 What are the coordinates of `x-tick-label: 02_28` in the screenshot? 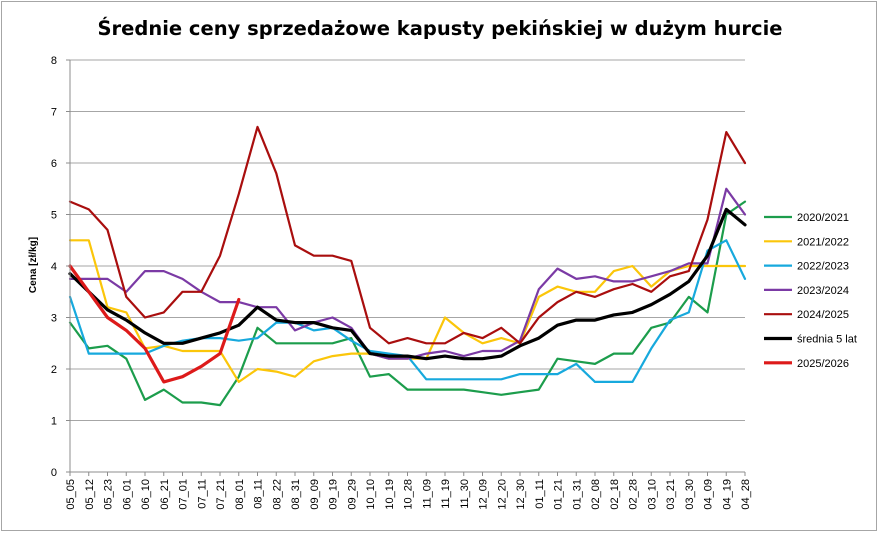 It's located at (634, 494).